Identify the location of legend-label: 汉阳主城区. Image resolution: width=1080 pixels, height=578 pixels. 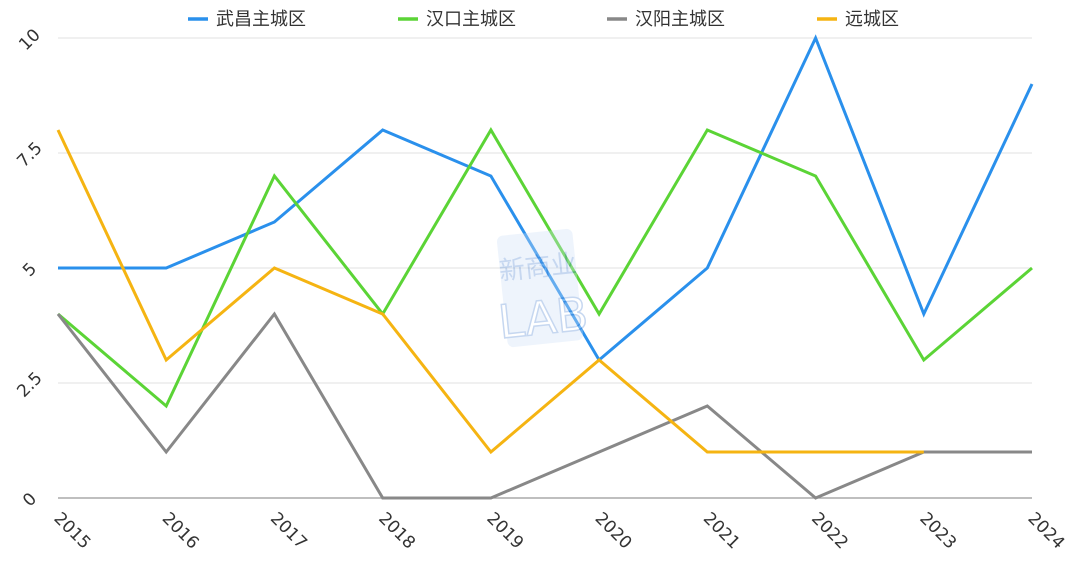
(680, 19).